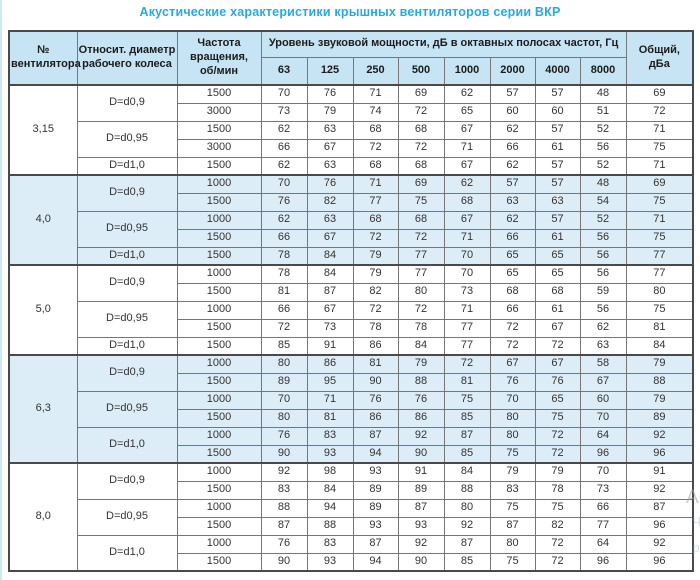 The width and height of the screenshot is (700, 580). Describe the element at coordinates (127, 409) in the screenshot. I see `diameter-cell: D=d0,95` at that location.